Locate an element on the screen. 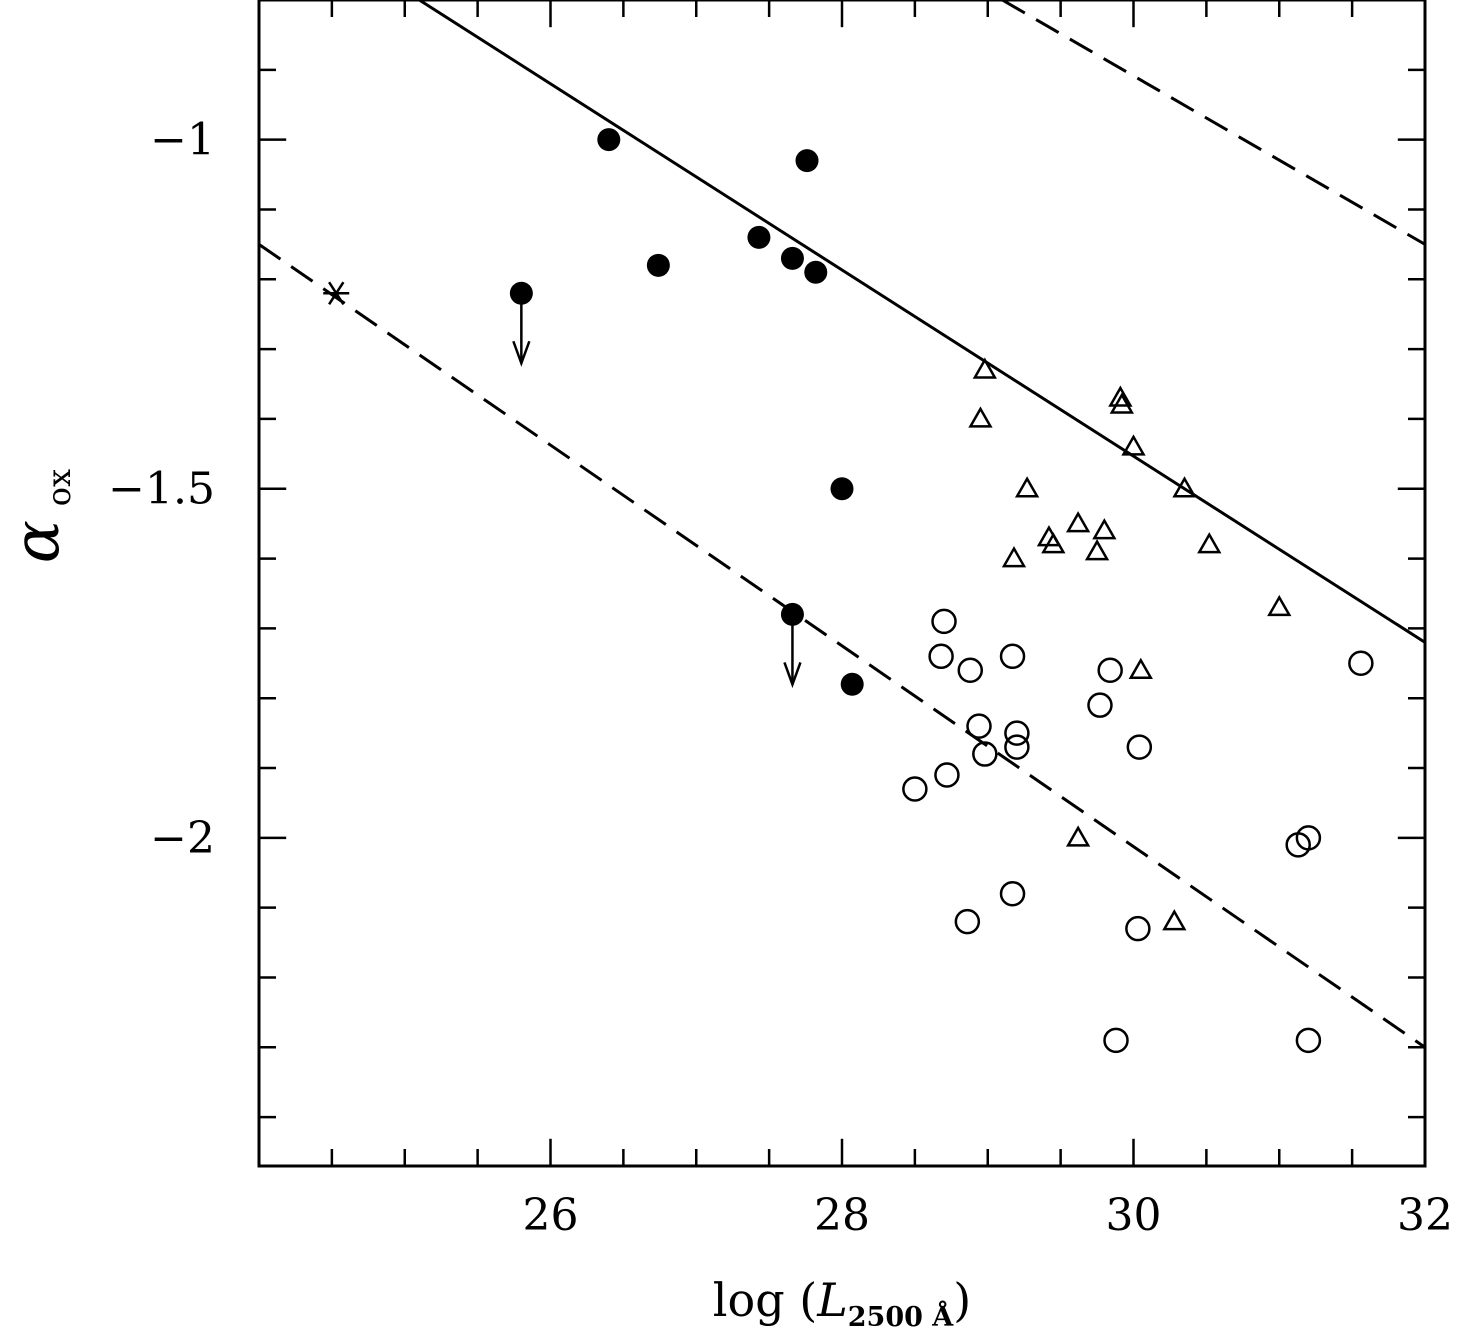 This screenshot has width=1458, height=1333. y-tick-label-0: −1 is located at coordinates (182, 140).